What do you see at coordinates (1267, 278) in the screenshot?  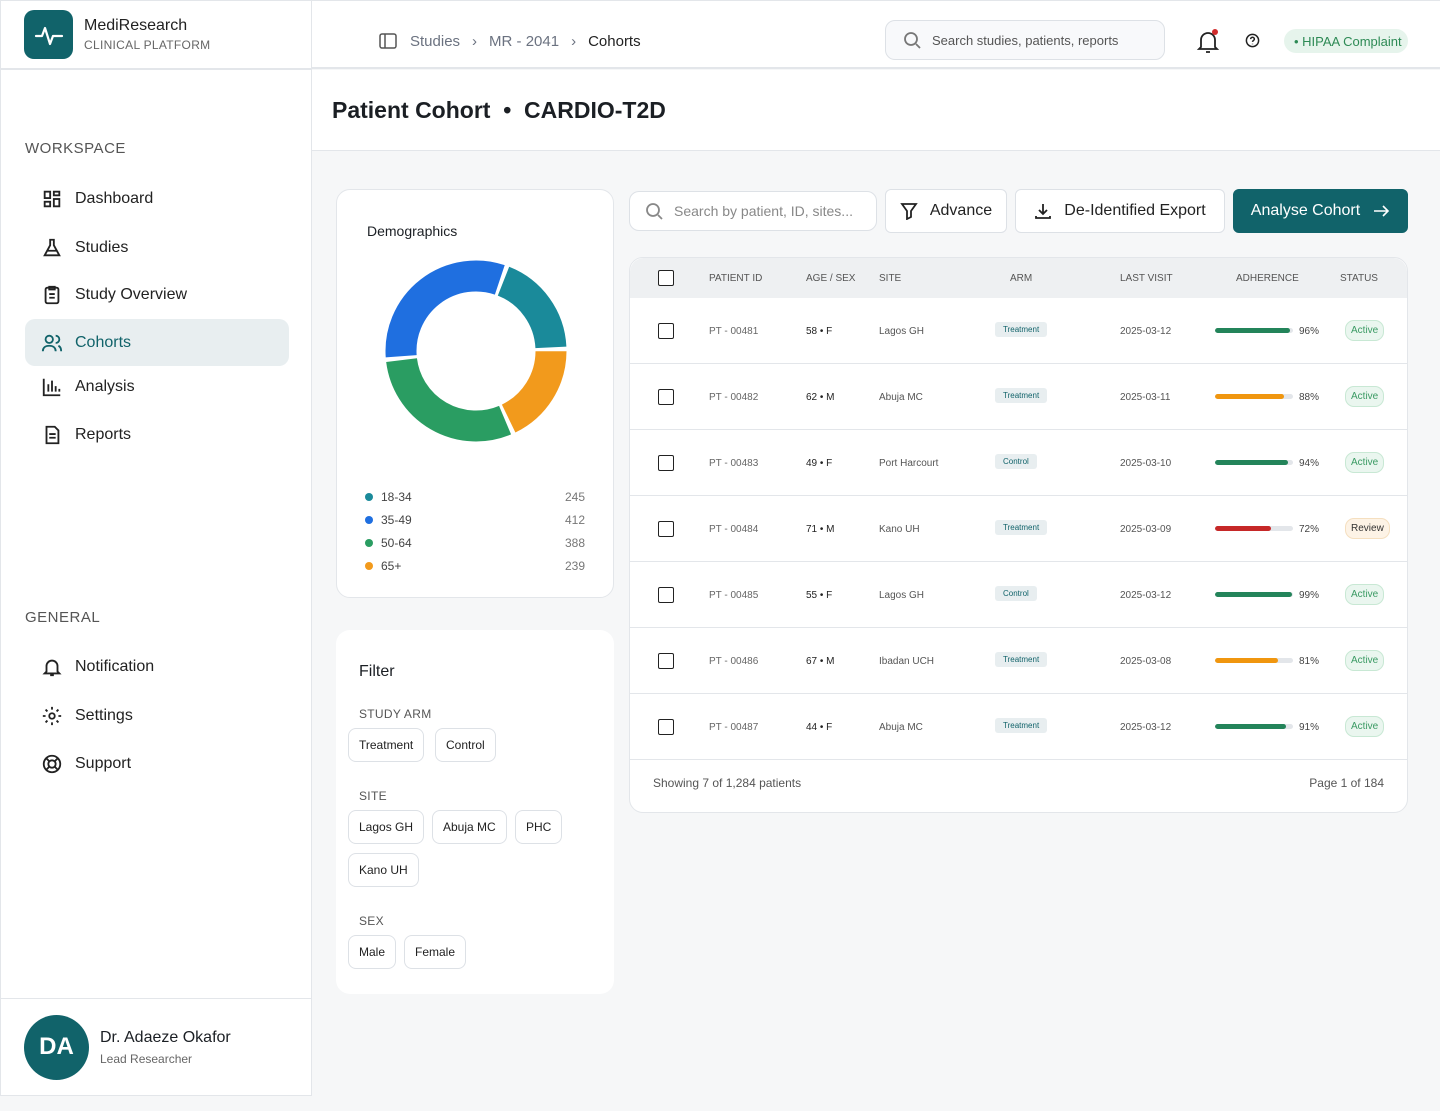 I see `col-adherence: ADHERENCE` at bounding box center [1267, 278].